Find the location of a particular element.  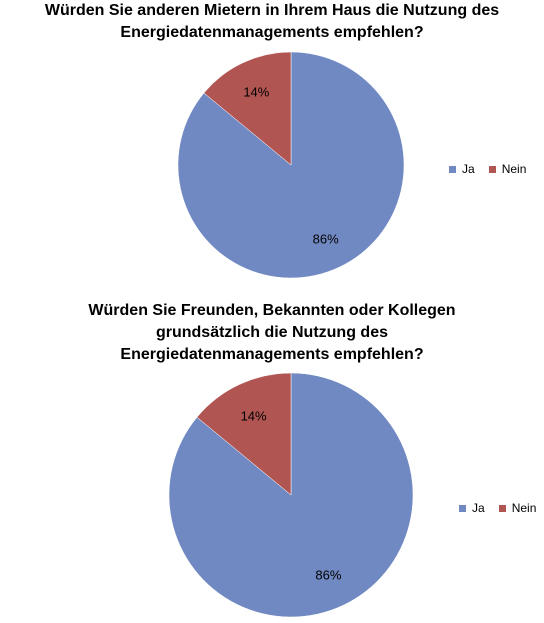

chart-1-legend: Ja Nein is located at coordinates (494, 169).